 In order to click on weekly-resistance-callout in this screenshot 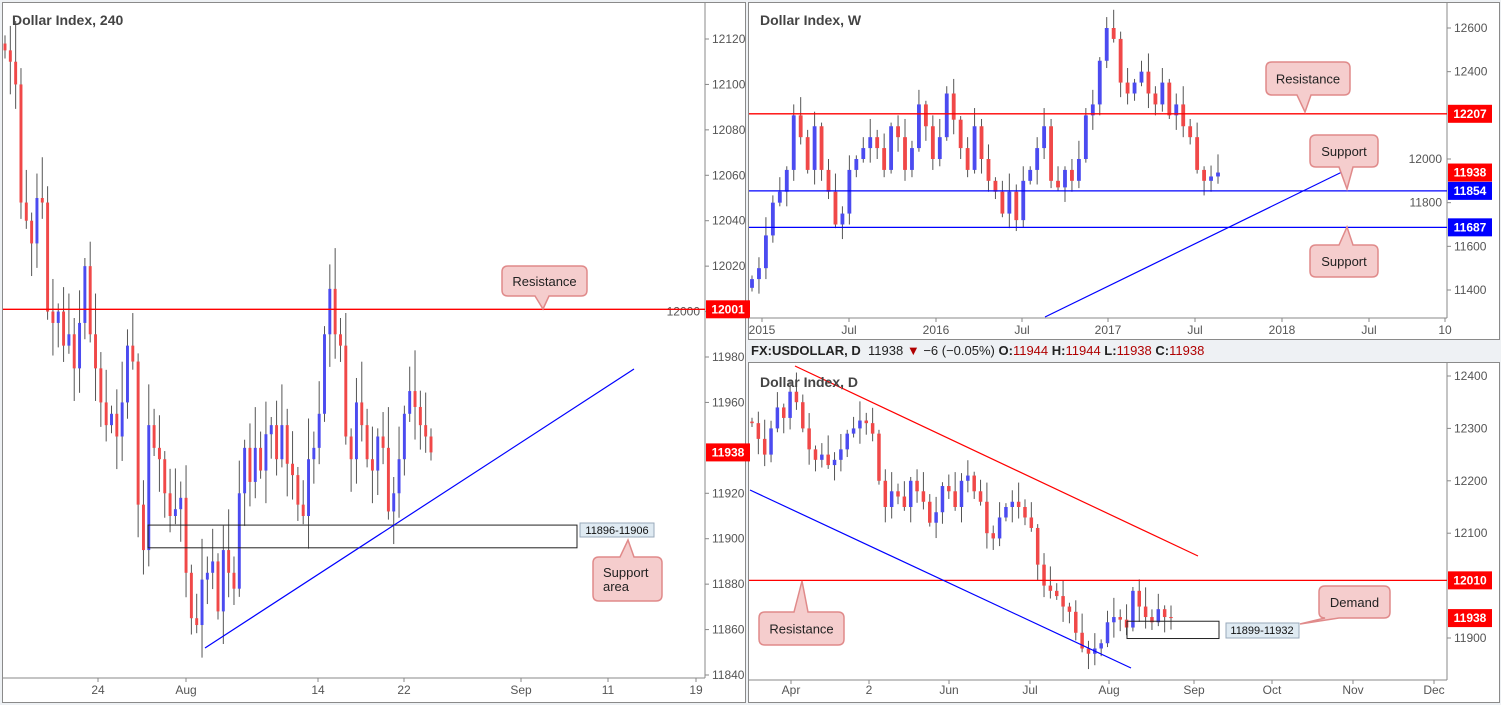, I will do `click(1308, 87)`.